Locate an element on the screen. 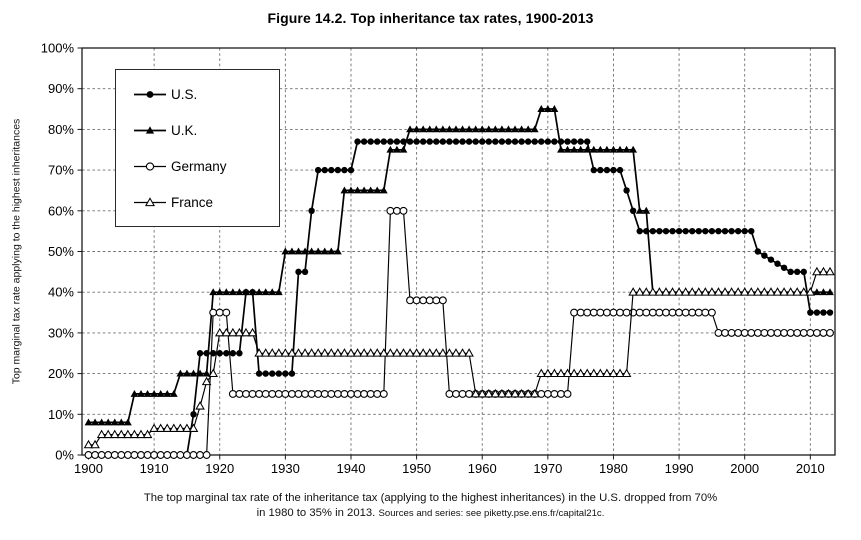 The width and height of the screenshot is (861, 540). filled-circle-marker-icon is located at coordinates (150, 94).